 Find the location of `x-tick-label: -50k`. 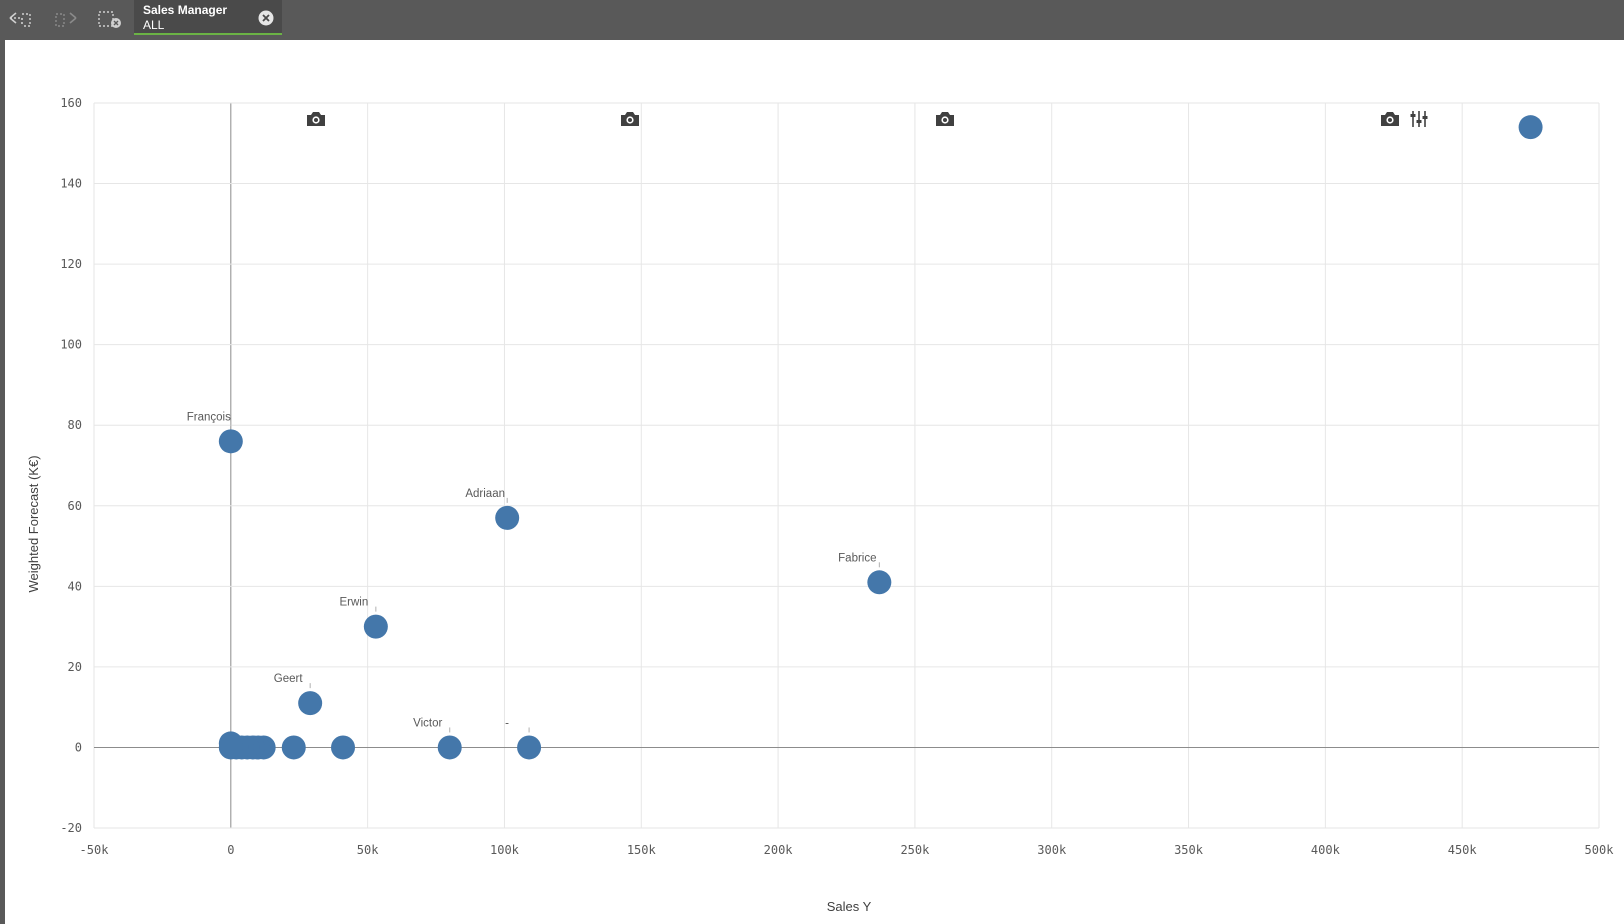

x-tick-label: -50k is located at coordinates (95, 850).